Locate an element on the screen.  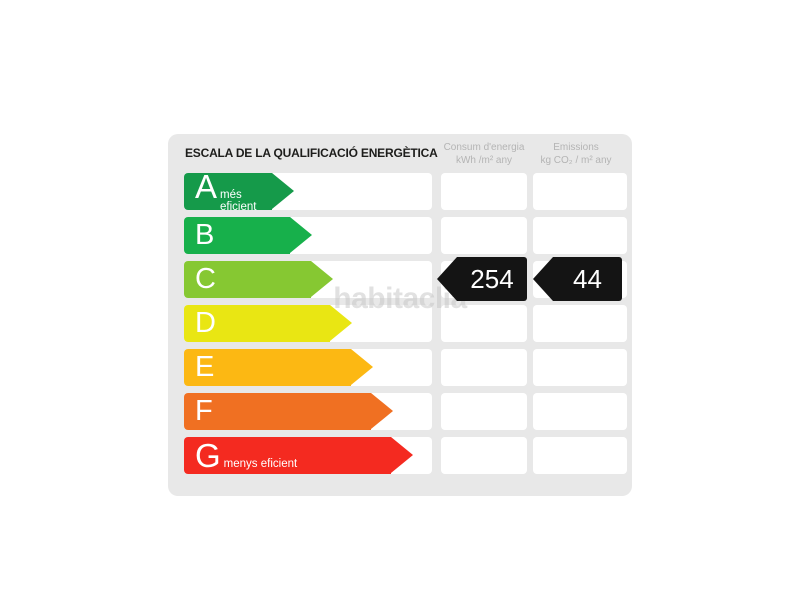
rating-bar-label: B is located at coordinates (206, 235).